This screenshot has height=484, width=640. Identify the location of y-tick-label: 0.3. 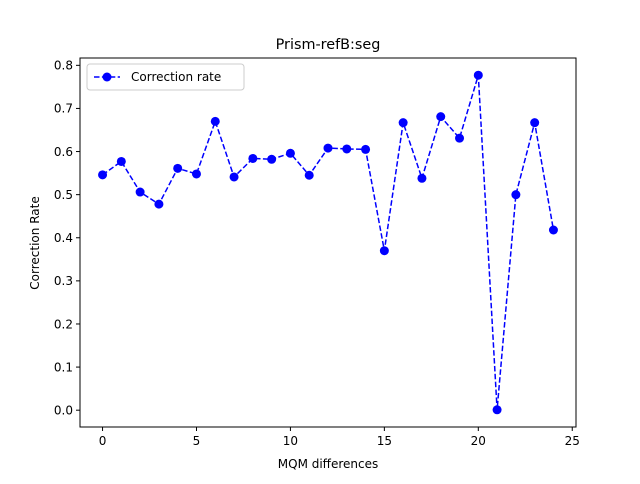
(63, 281).